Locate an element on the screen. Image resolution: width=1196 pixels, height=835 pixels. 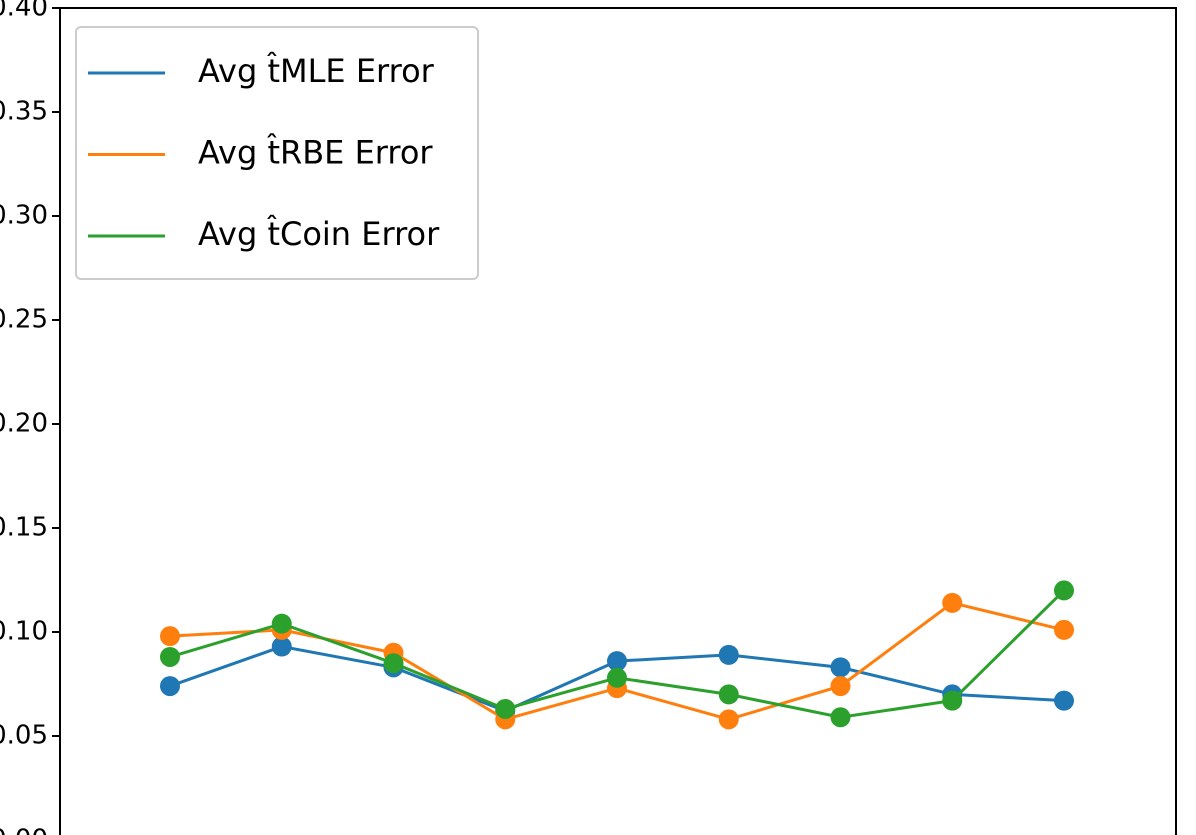
legend-label: Avg t̂MLE Error is located at coordinates (316, 71).